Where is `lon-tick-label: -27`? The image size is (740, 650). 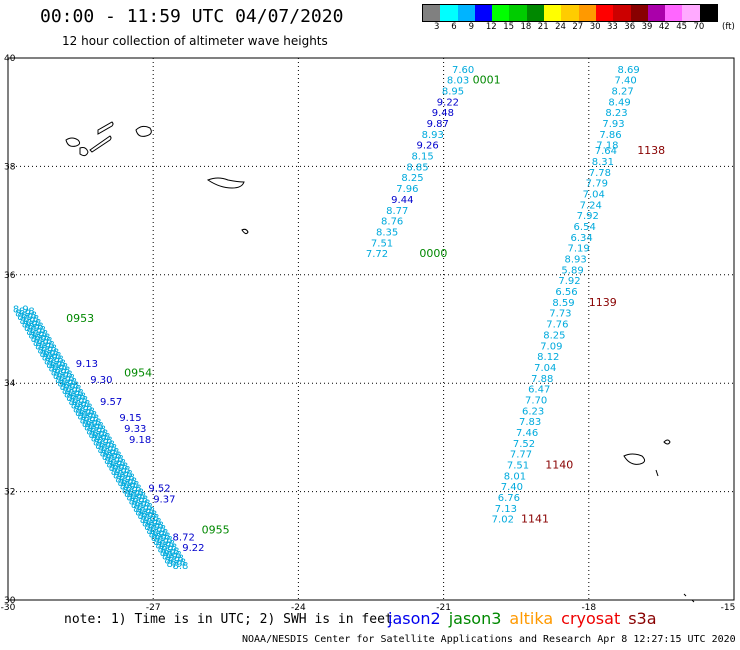
lon-tick-label: -27 is located at coordinates (153, 608).